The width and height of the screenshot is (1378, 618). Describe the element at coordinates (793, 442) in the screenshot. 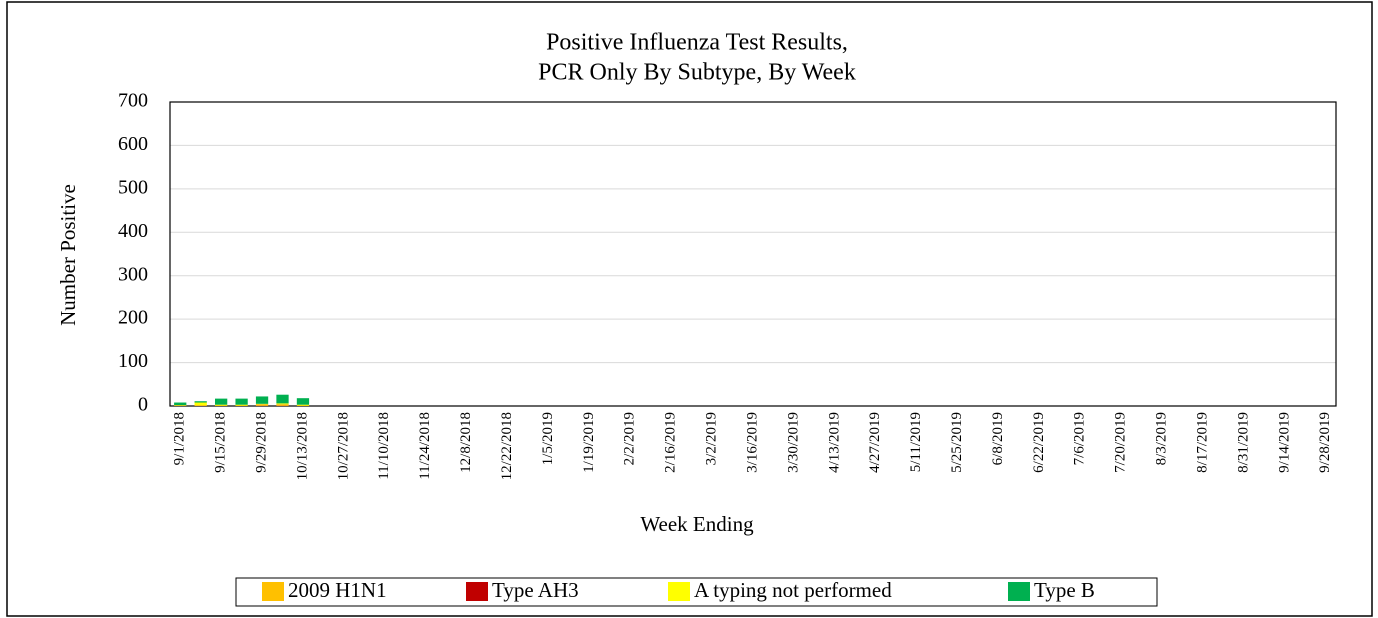

I see `x-tick-label: 3/30/2019` at that location.